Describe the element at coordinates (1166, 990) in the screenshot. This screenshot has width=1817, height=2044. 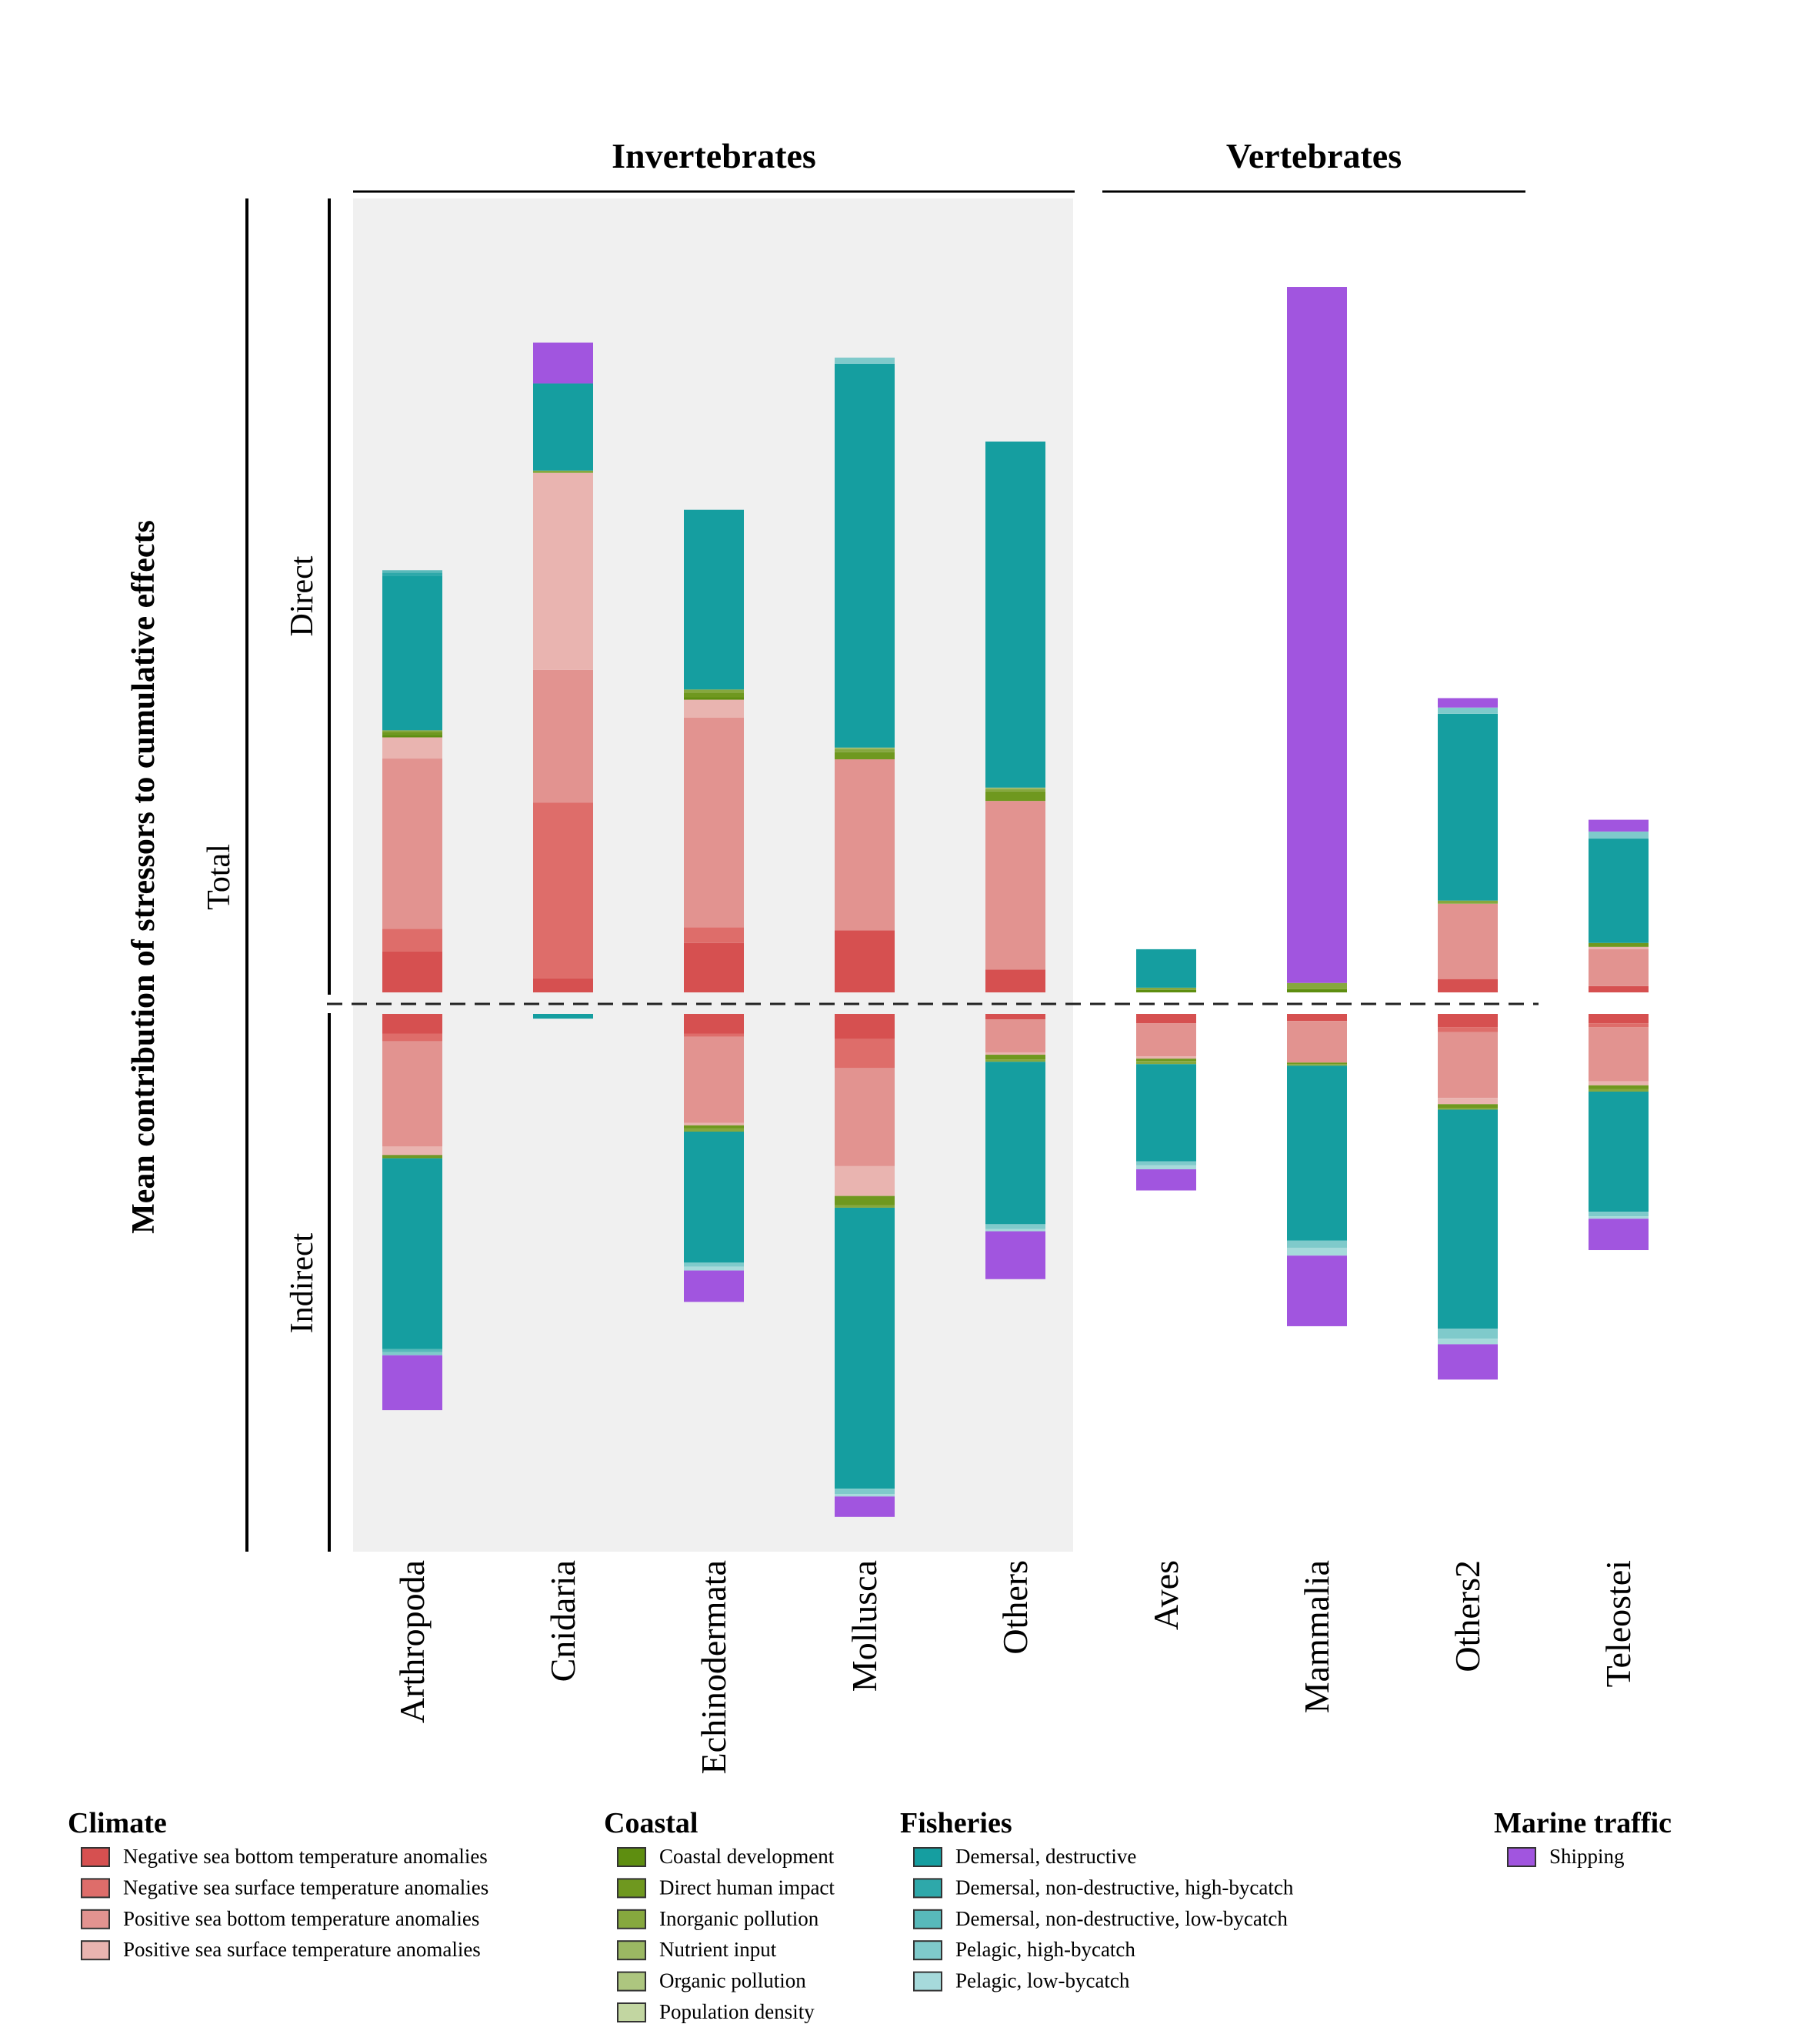
I see `bar-segment-direct-aves-cdev` at that location.